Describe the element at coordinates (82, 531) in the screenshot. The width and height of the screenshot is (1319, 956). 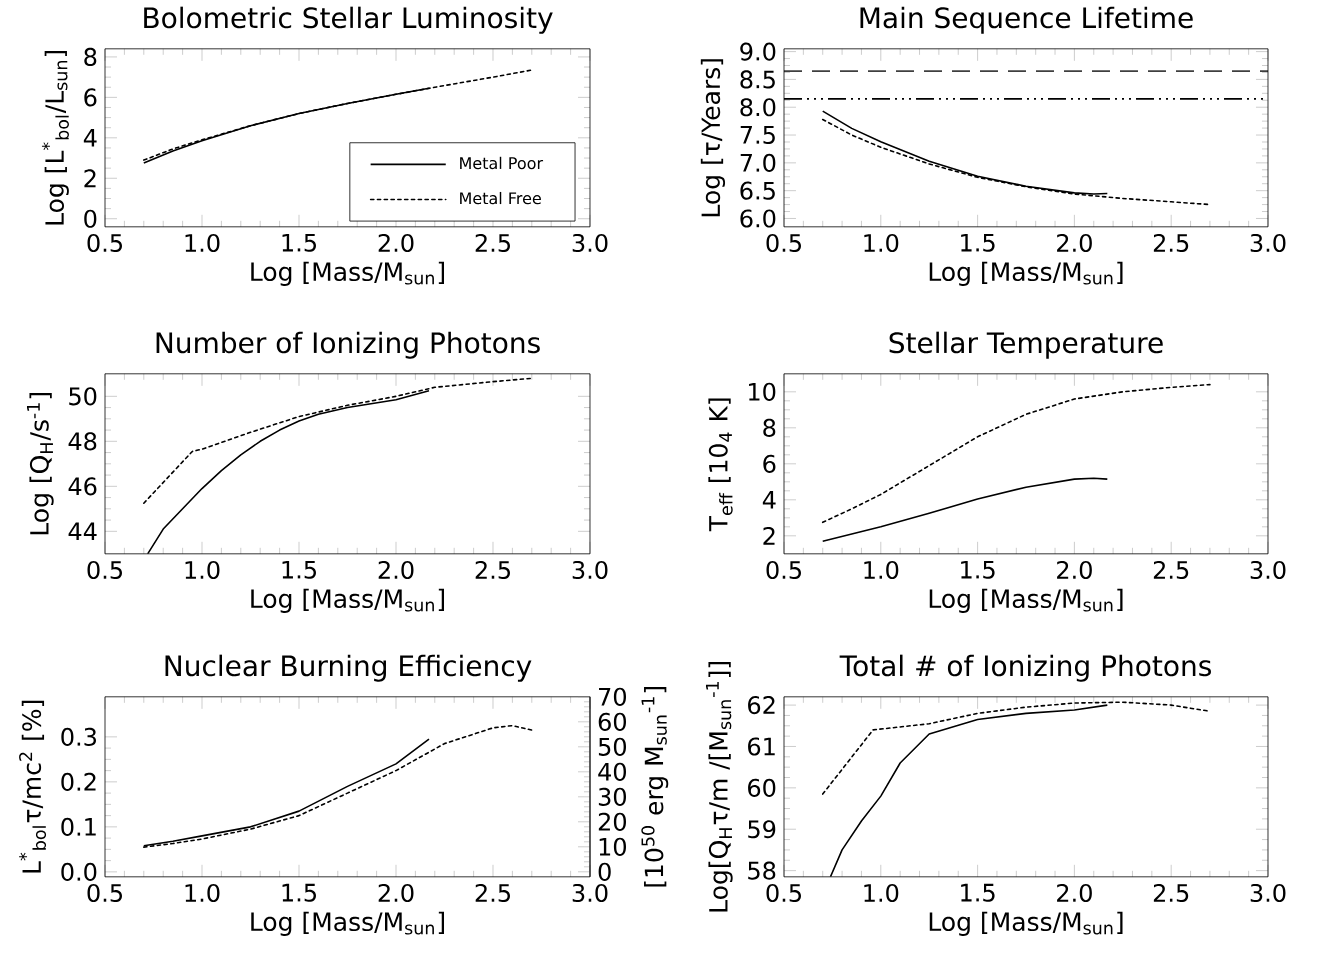
I see `y-tick-label: 44` at that location.